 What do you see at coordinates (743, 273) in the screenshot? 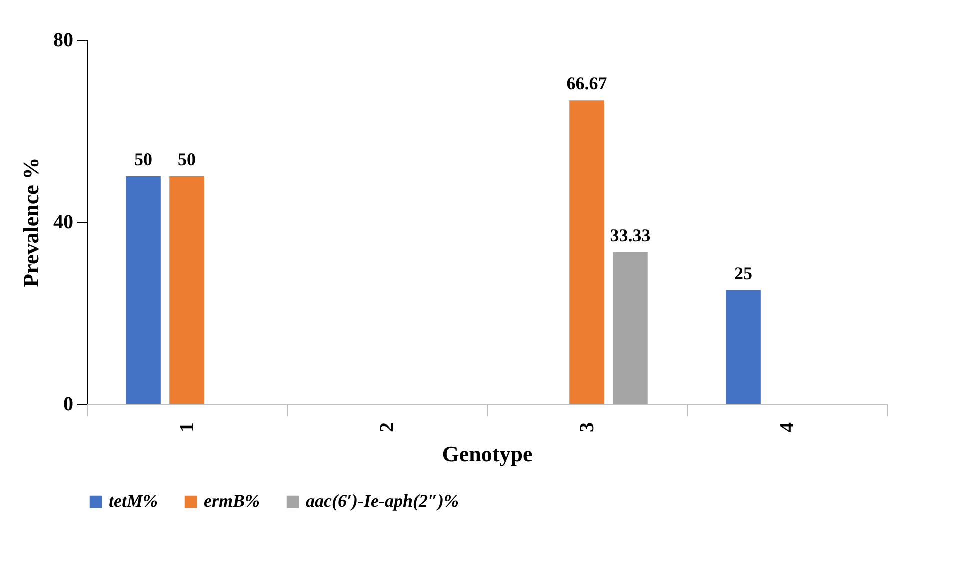
I see `data-label: 25` at bounding box center [743, 273].